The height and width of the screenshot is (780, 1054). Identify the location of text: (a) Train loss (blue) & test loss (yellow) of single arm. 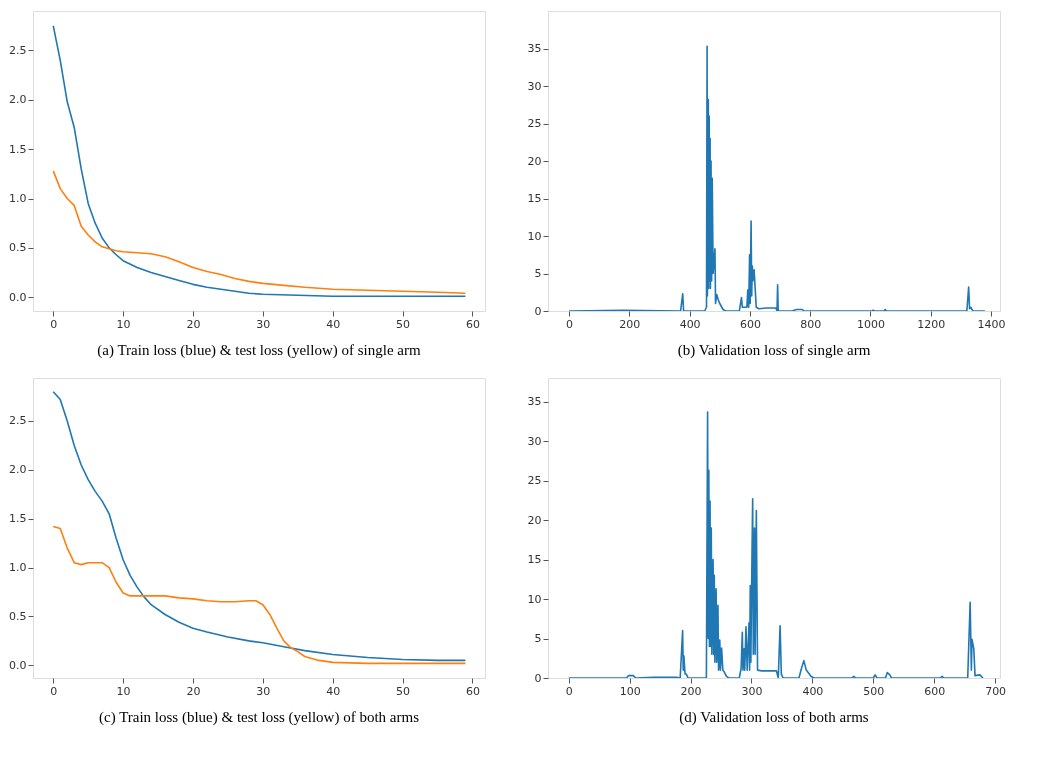
(259, 350).